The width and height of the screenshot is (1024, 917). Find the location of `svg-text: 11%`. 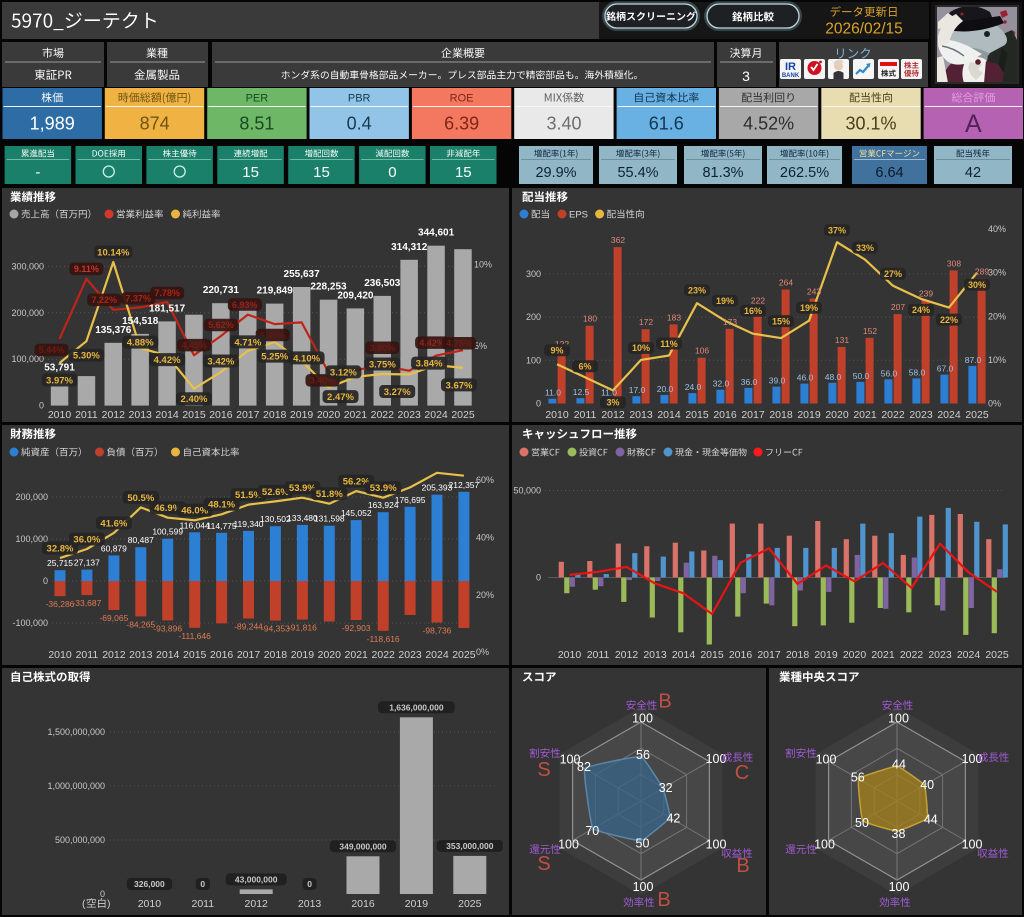

svg-text: 11% is located at coordinates (669, 344).